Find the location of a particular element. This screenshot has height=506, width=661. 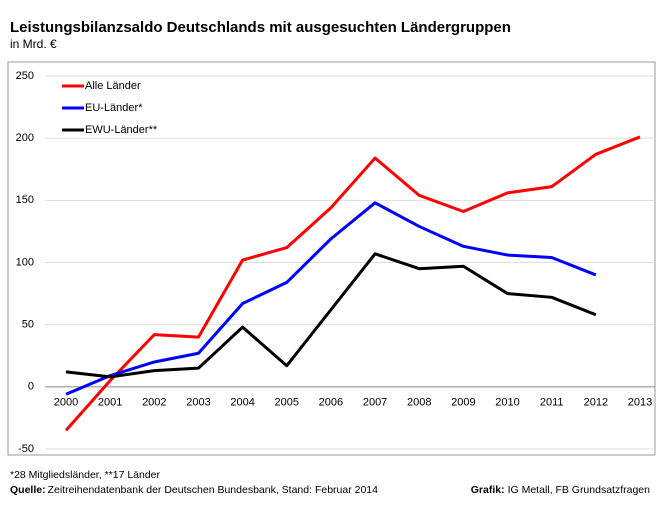

legend-label: EU-Länder* is located at coordinates (114, 108).